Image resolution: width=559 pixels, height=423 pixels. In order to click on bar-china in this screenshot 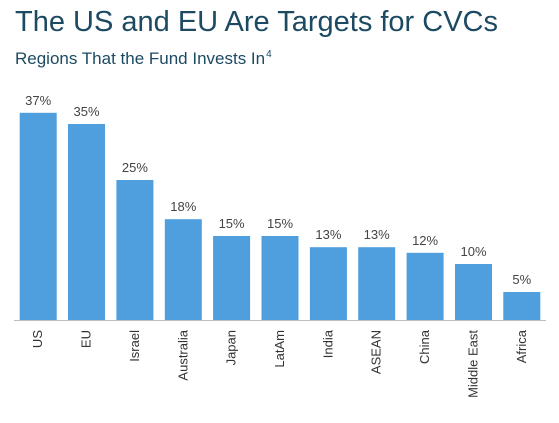, I will do `click(425, 286)`.